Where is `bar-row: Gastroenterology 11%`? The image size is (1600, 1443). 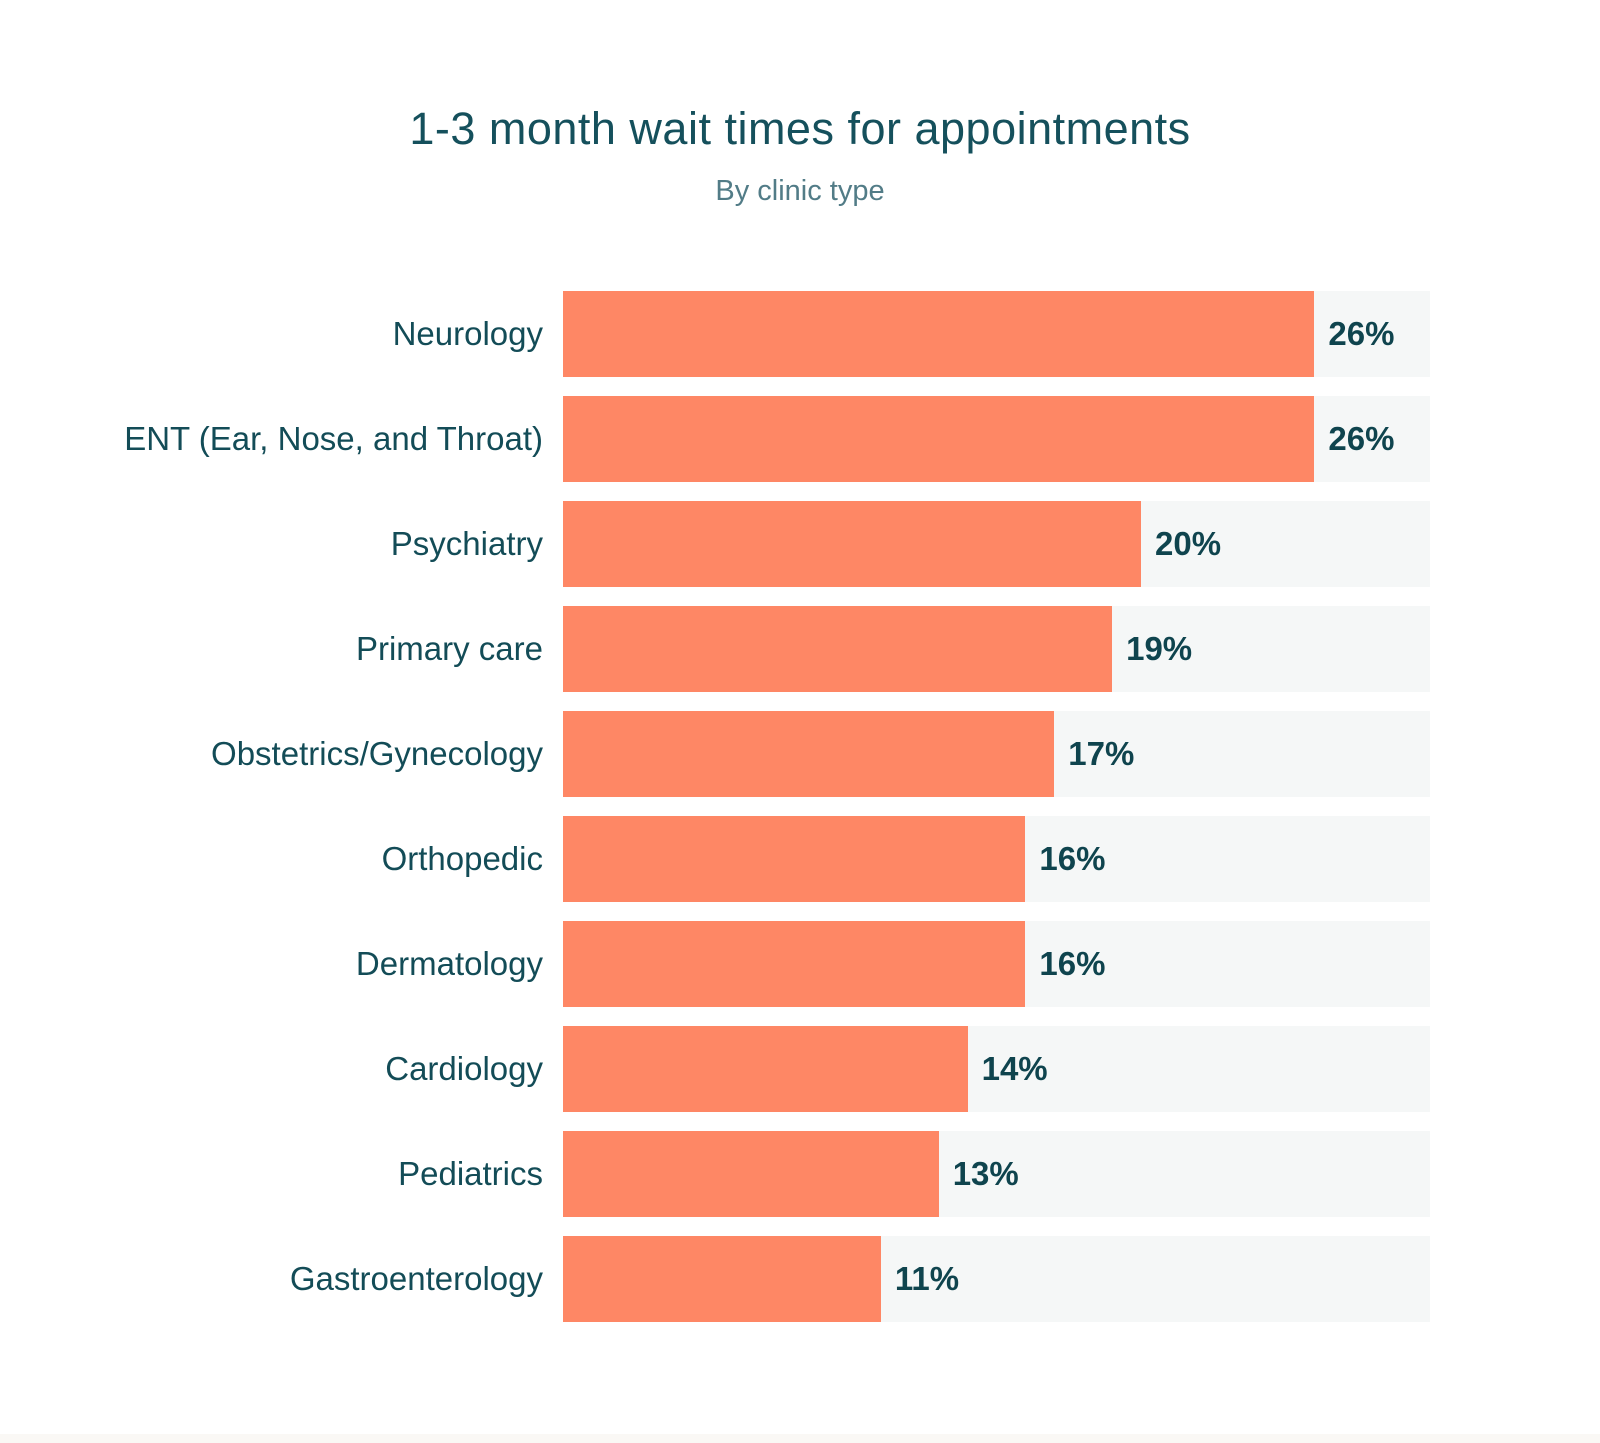 bar-row: Gastroenterology 11% is located at coordinates (800, 1279).